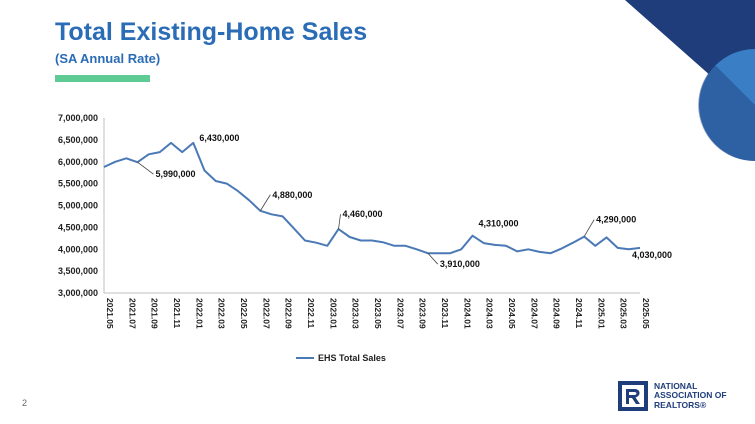 Image resolution: width=755 pixels, height=424 pixels. What do you see at coordinates (499, 224) in the screenshot?
I see `data-label: 4,310,000` at bounding box center [499, 224].